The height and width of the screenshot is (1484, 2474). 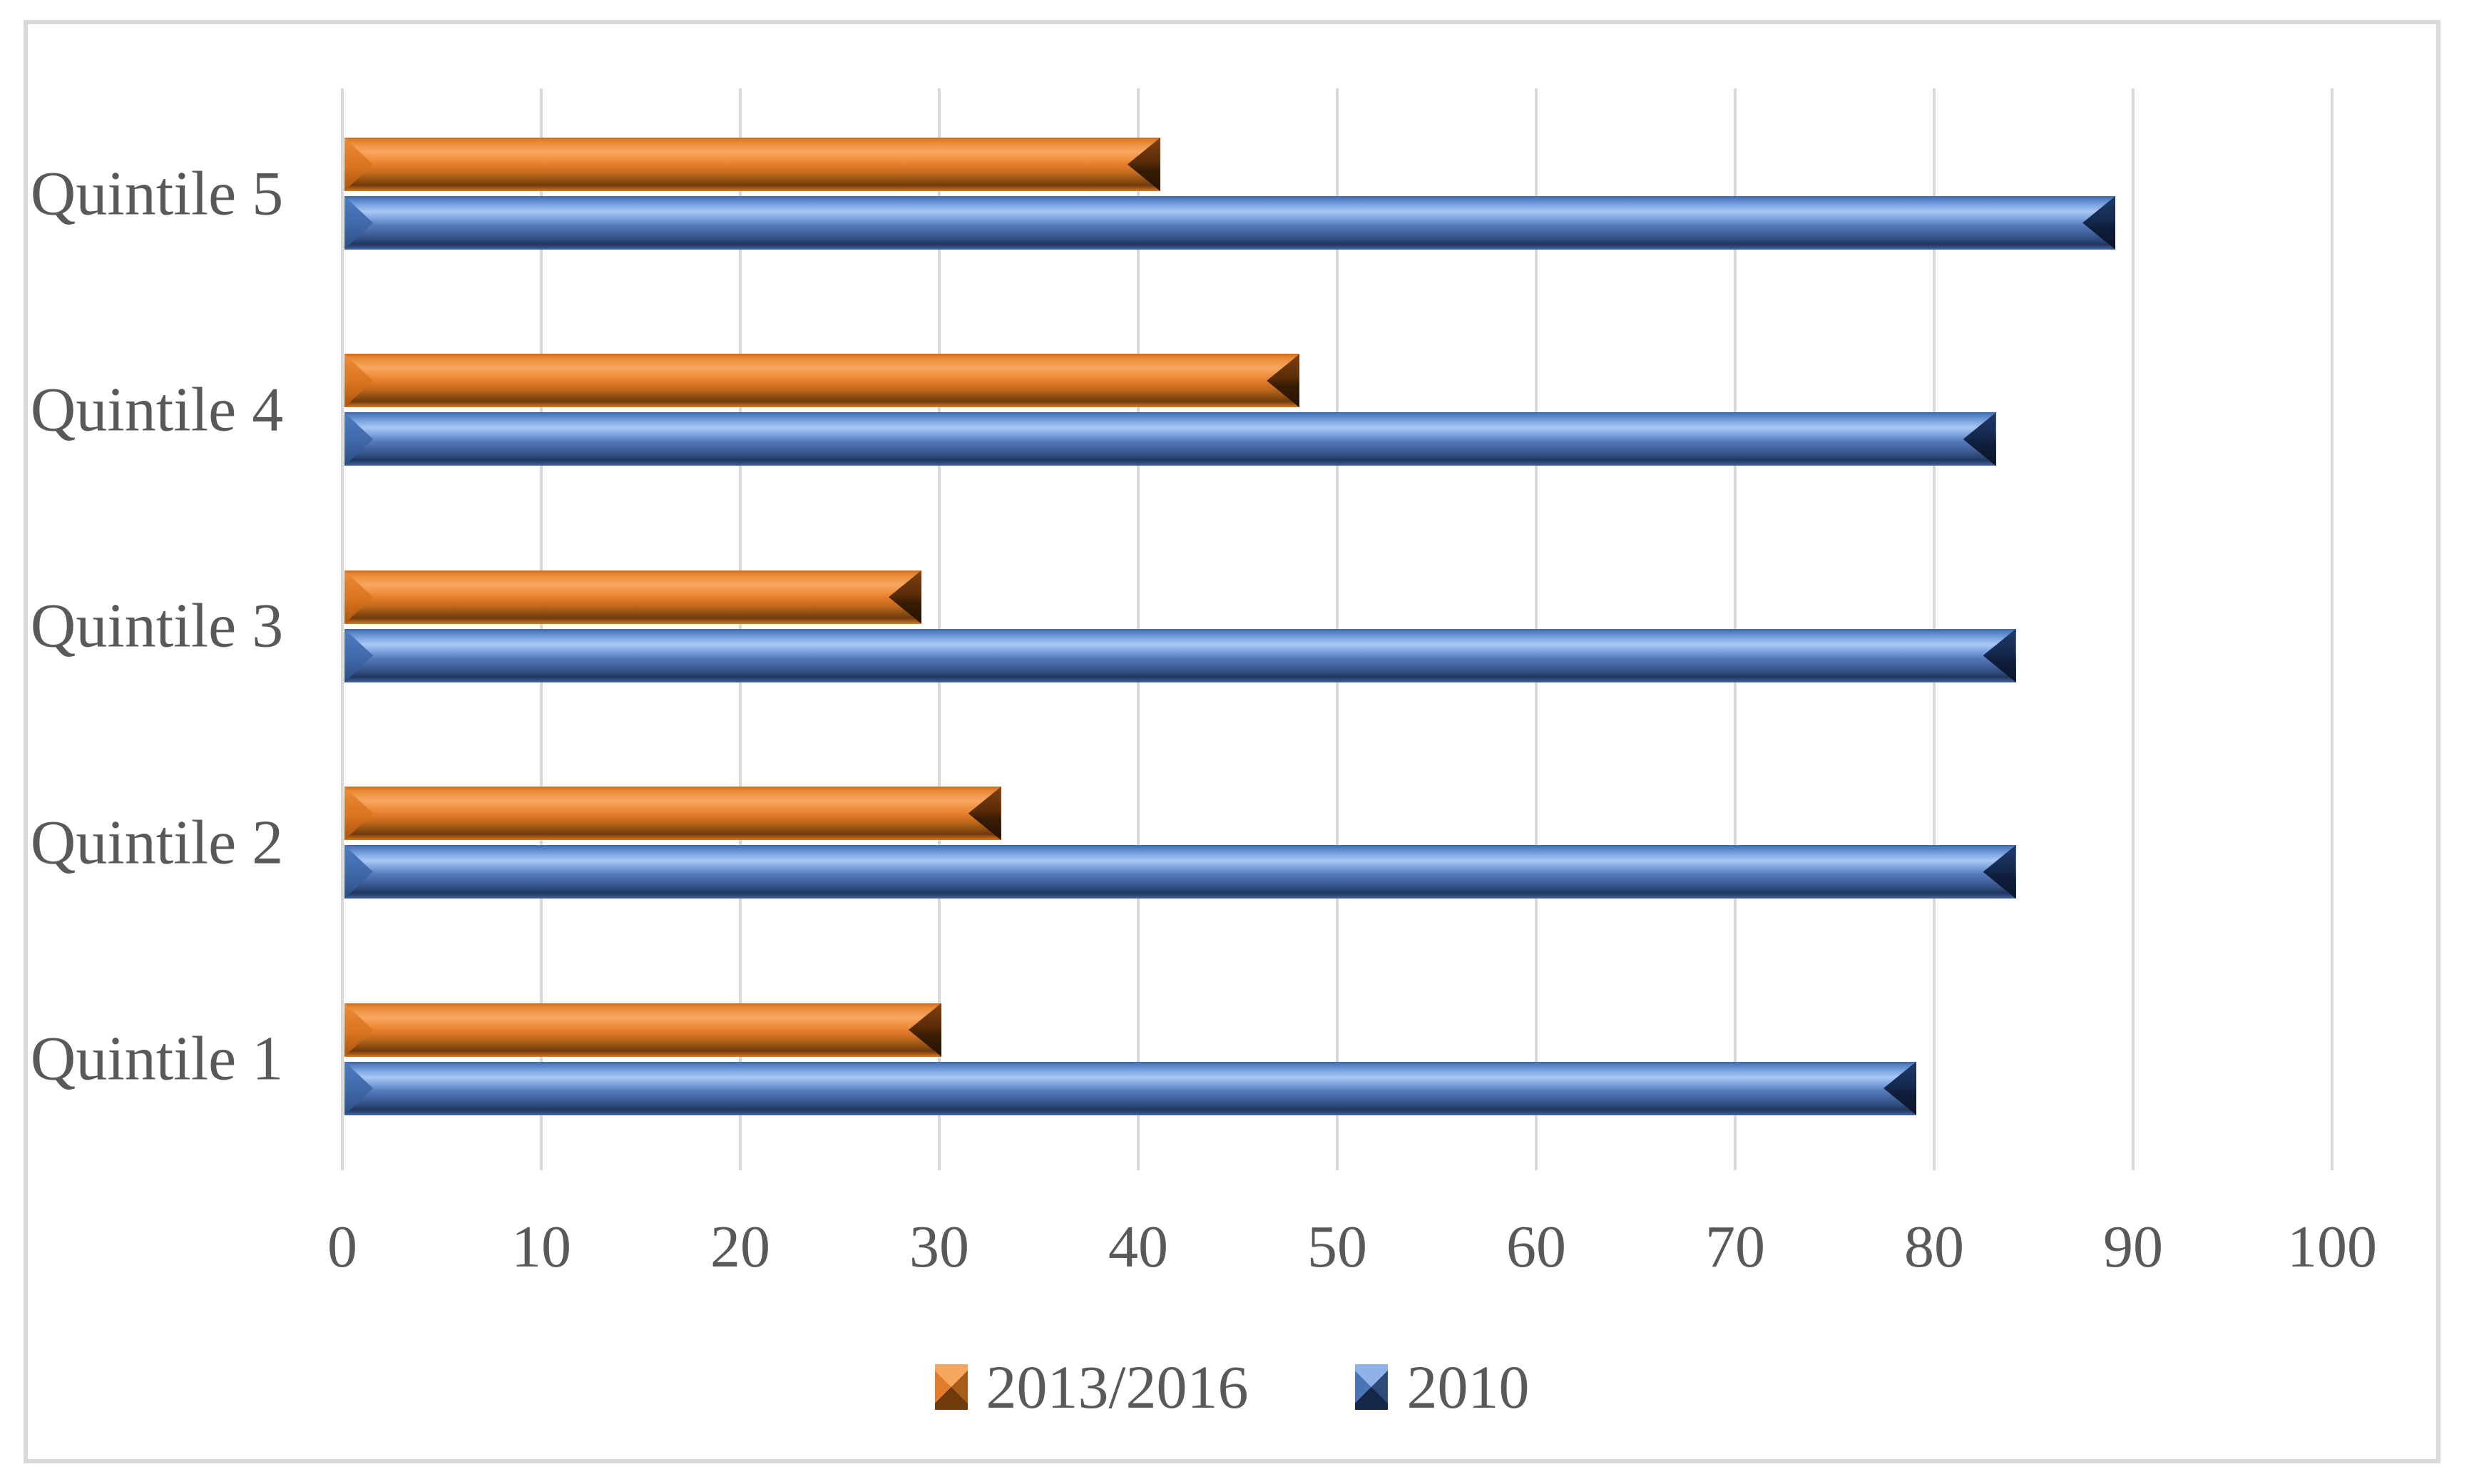 I want to click on category-row: Quintile 1, so click(x=1237, y=1062).